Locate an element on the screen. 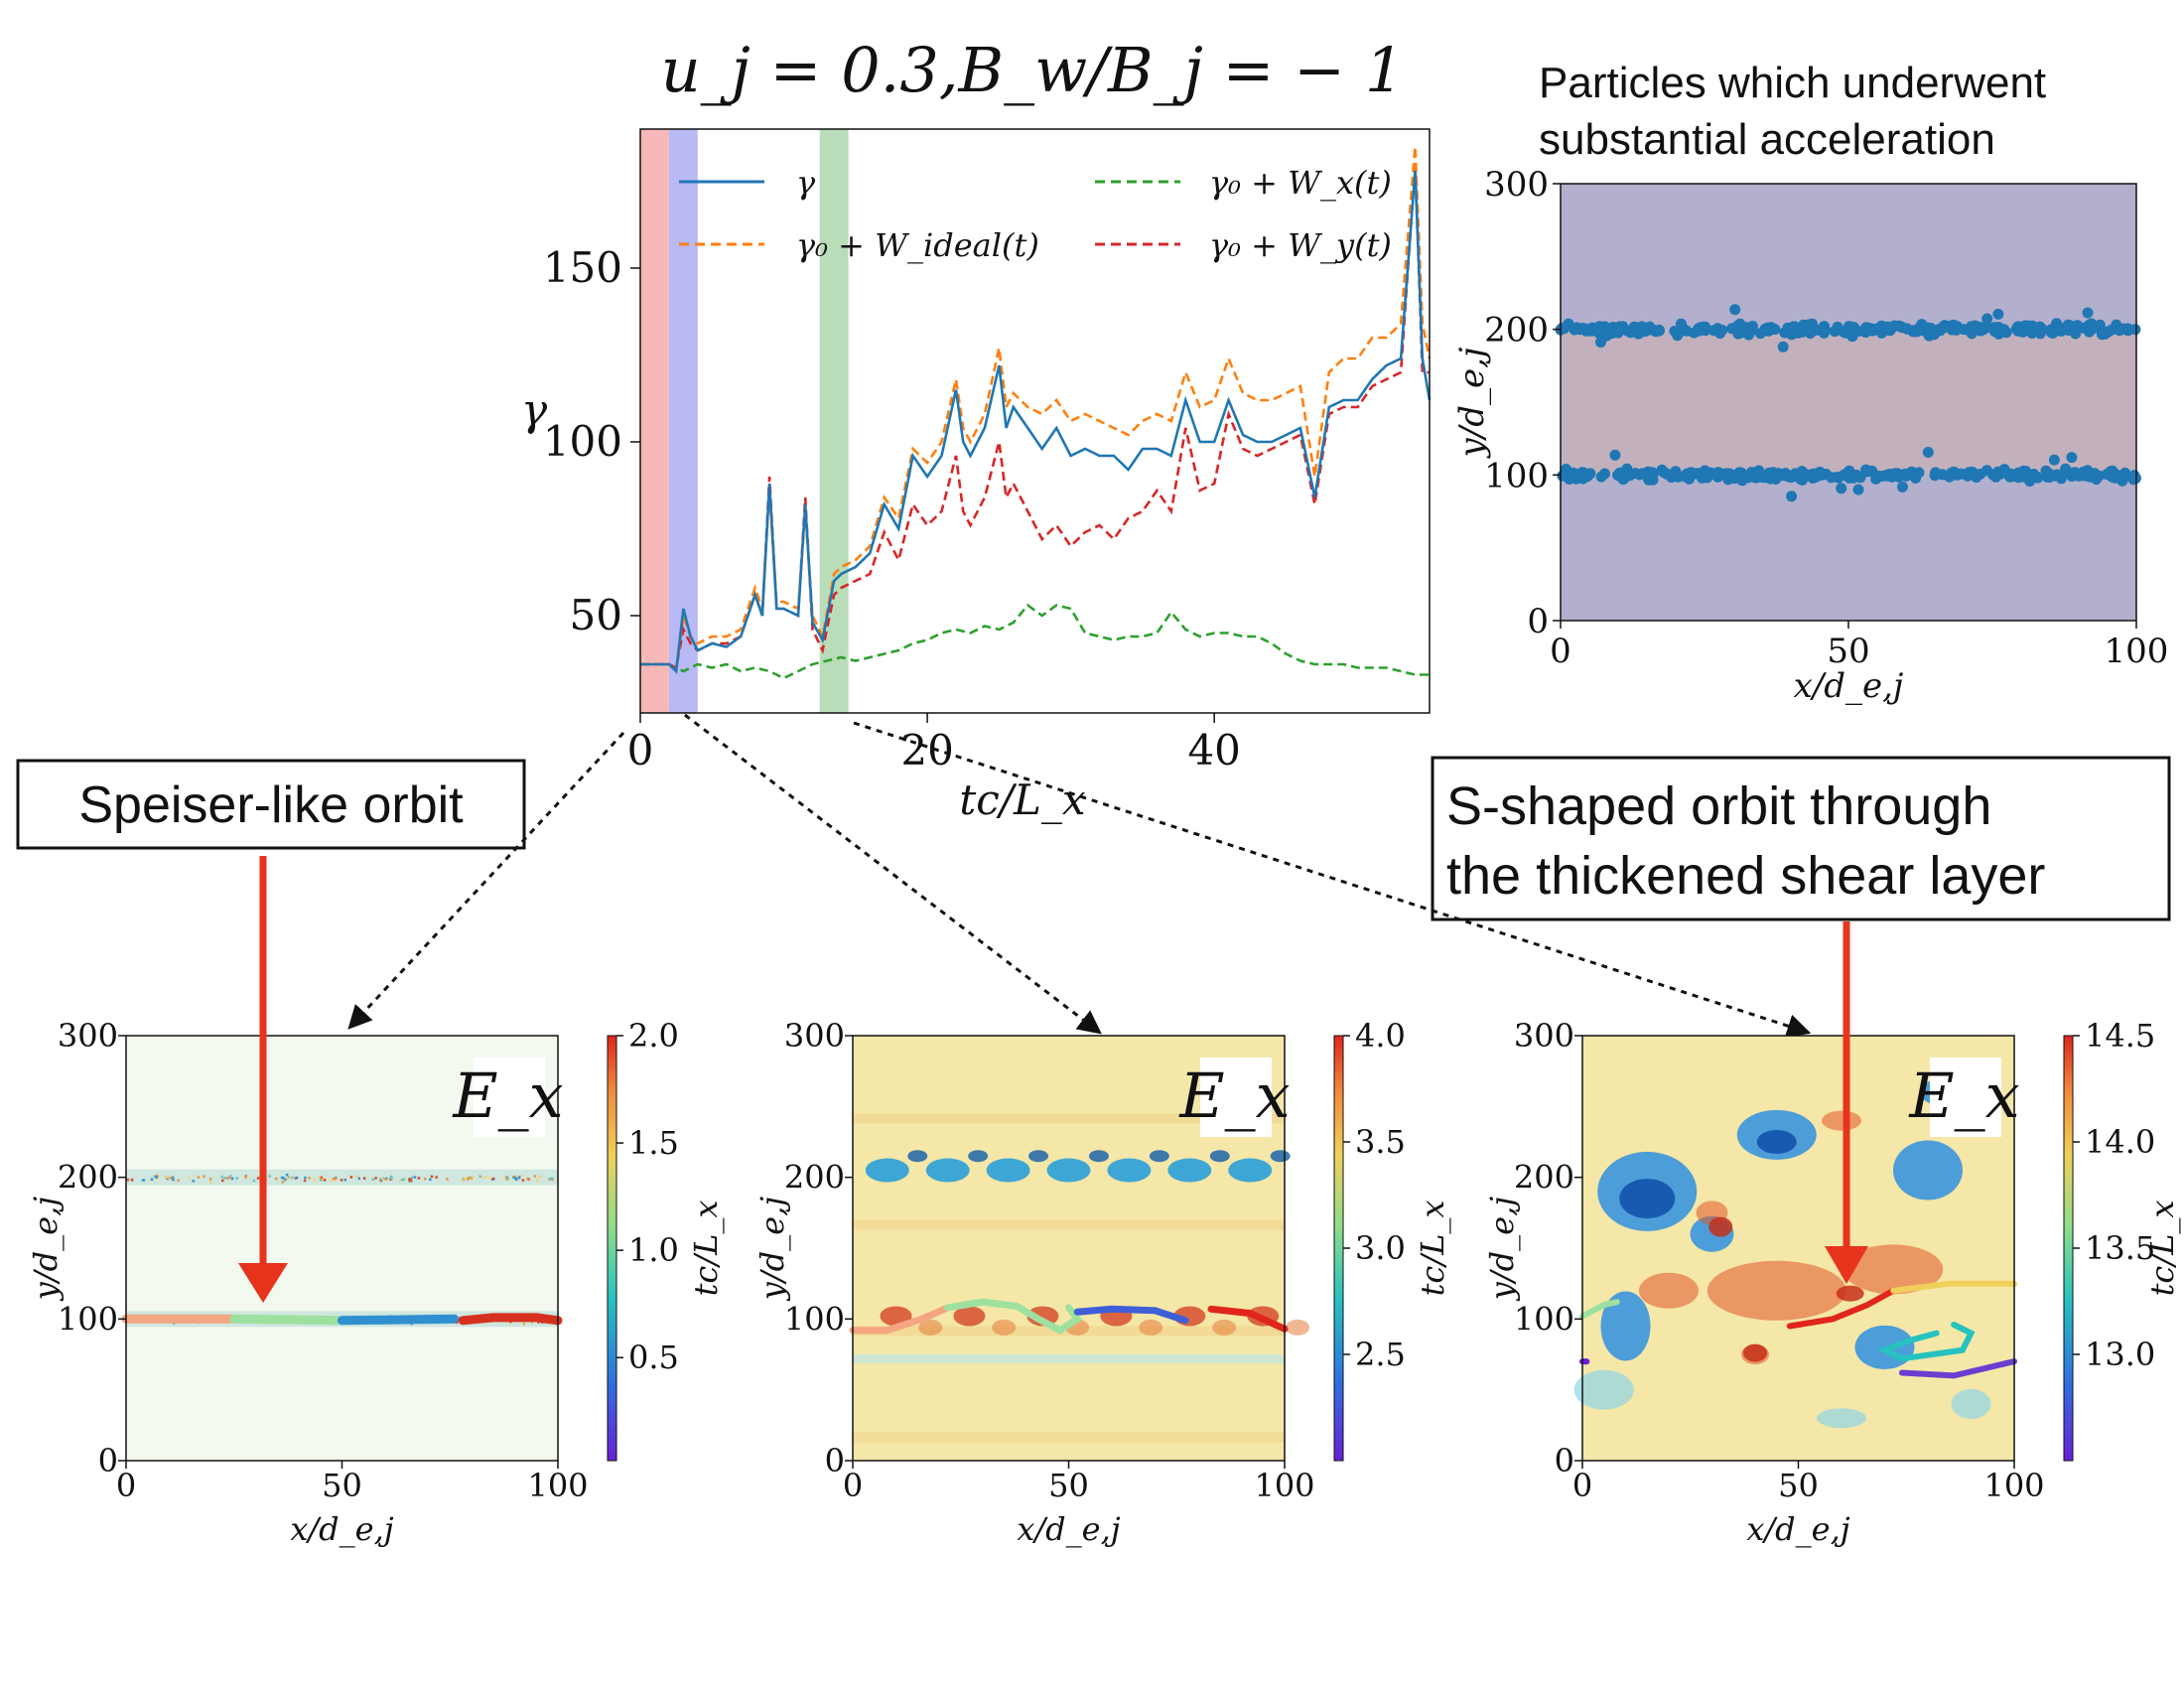 Image resolution: width=2184 pixels, height=1693 pixels. particle-orbit is located at coordinates (1069, 1316).